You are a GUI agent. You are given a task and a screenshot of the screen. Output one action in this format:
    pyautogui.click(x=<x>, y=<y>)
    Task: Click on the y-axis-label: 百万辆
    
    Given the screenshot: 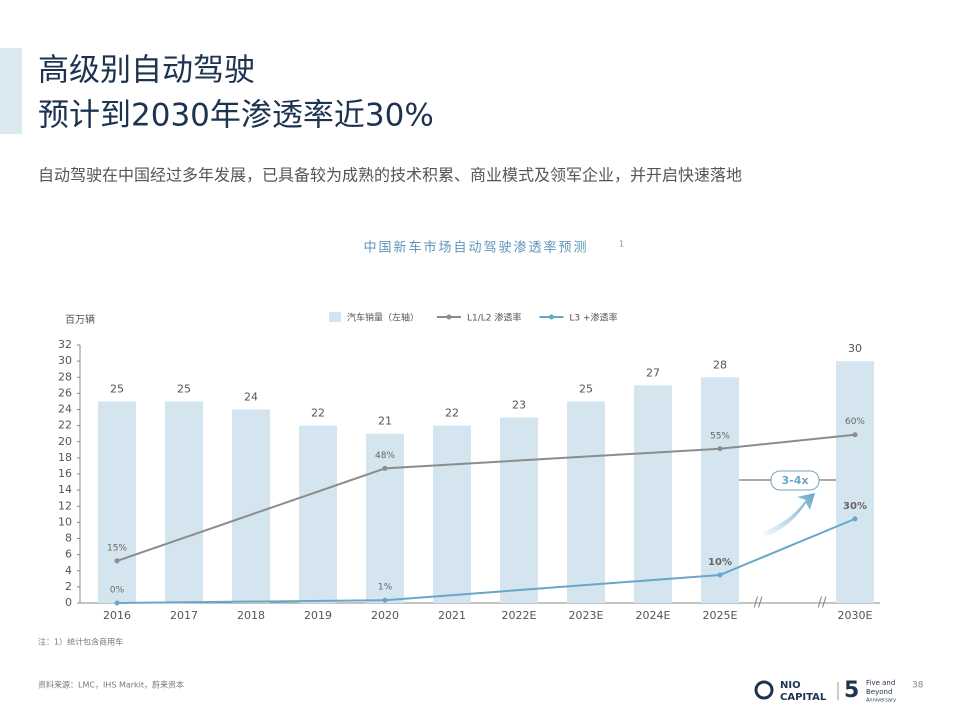 What is the action you would take?
    pyautogui.click(x=80, y=319)
    